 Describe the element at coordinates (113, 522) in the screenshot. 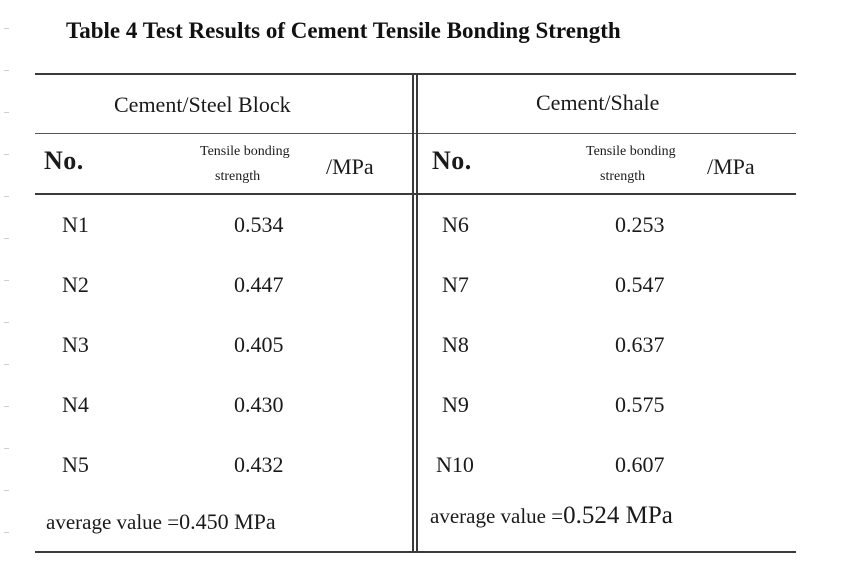

I see `average-label-left: average value =` at that location.